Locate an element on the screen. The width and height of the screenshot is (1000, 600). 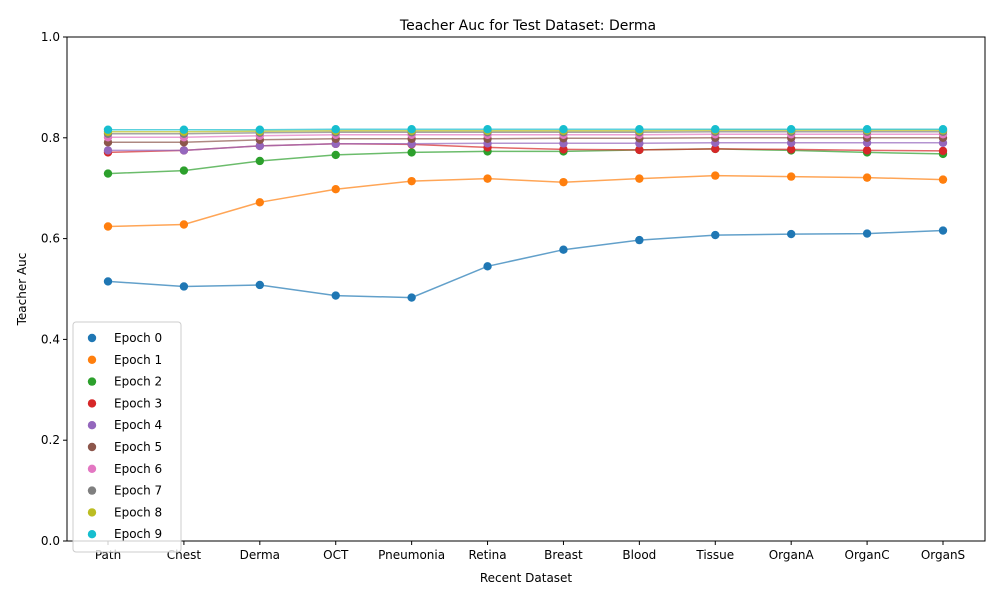
x-tick-label: OrganC is located at coordinates (867, 555).